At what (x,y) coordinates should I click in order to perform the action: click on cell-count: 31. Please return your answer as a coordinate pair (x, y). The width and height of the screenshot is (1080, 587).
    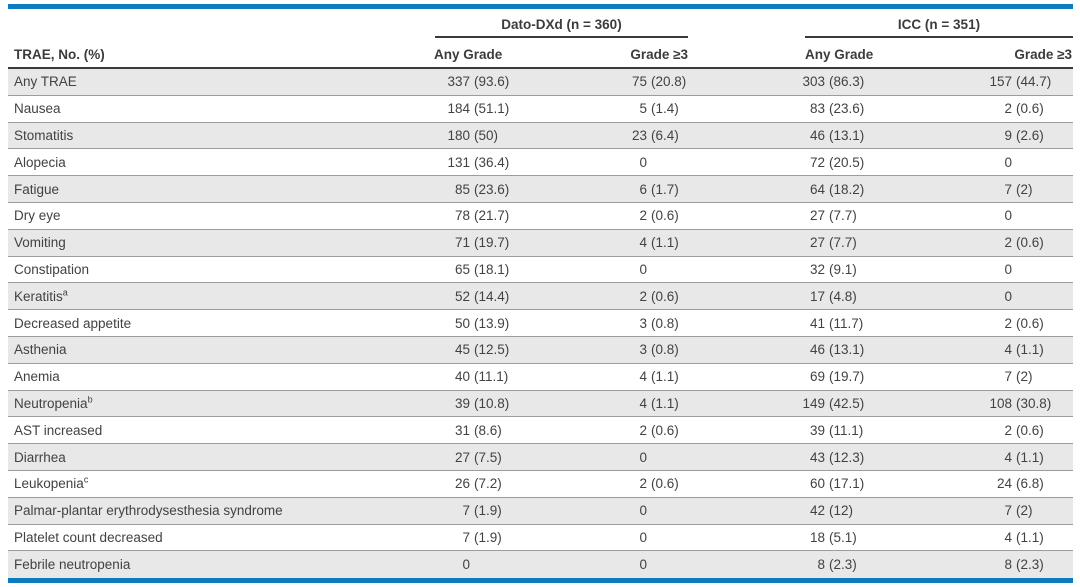
    Looking at the image, I should click on (462, 430).